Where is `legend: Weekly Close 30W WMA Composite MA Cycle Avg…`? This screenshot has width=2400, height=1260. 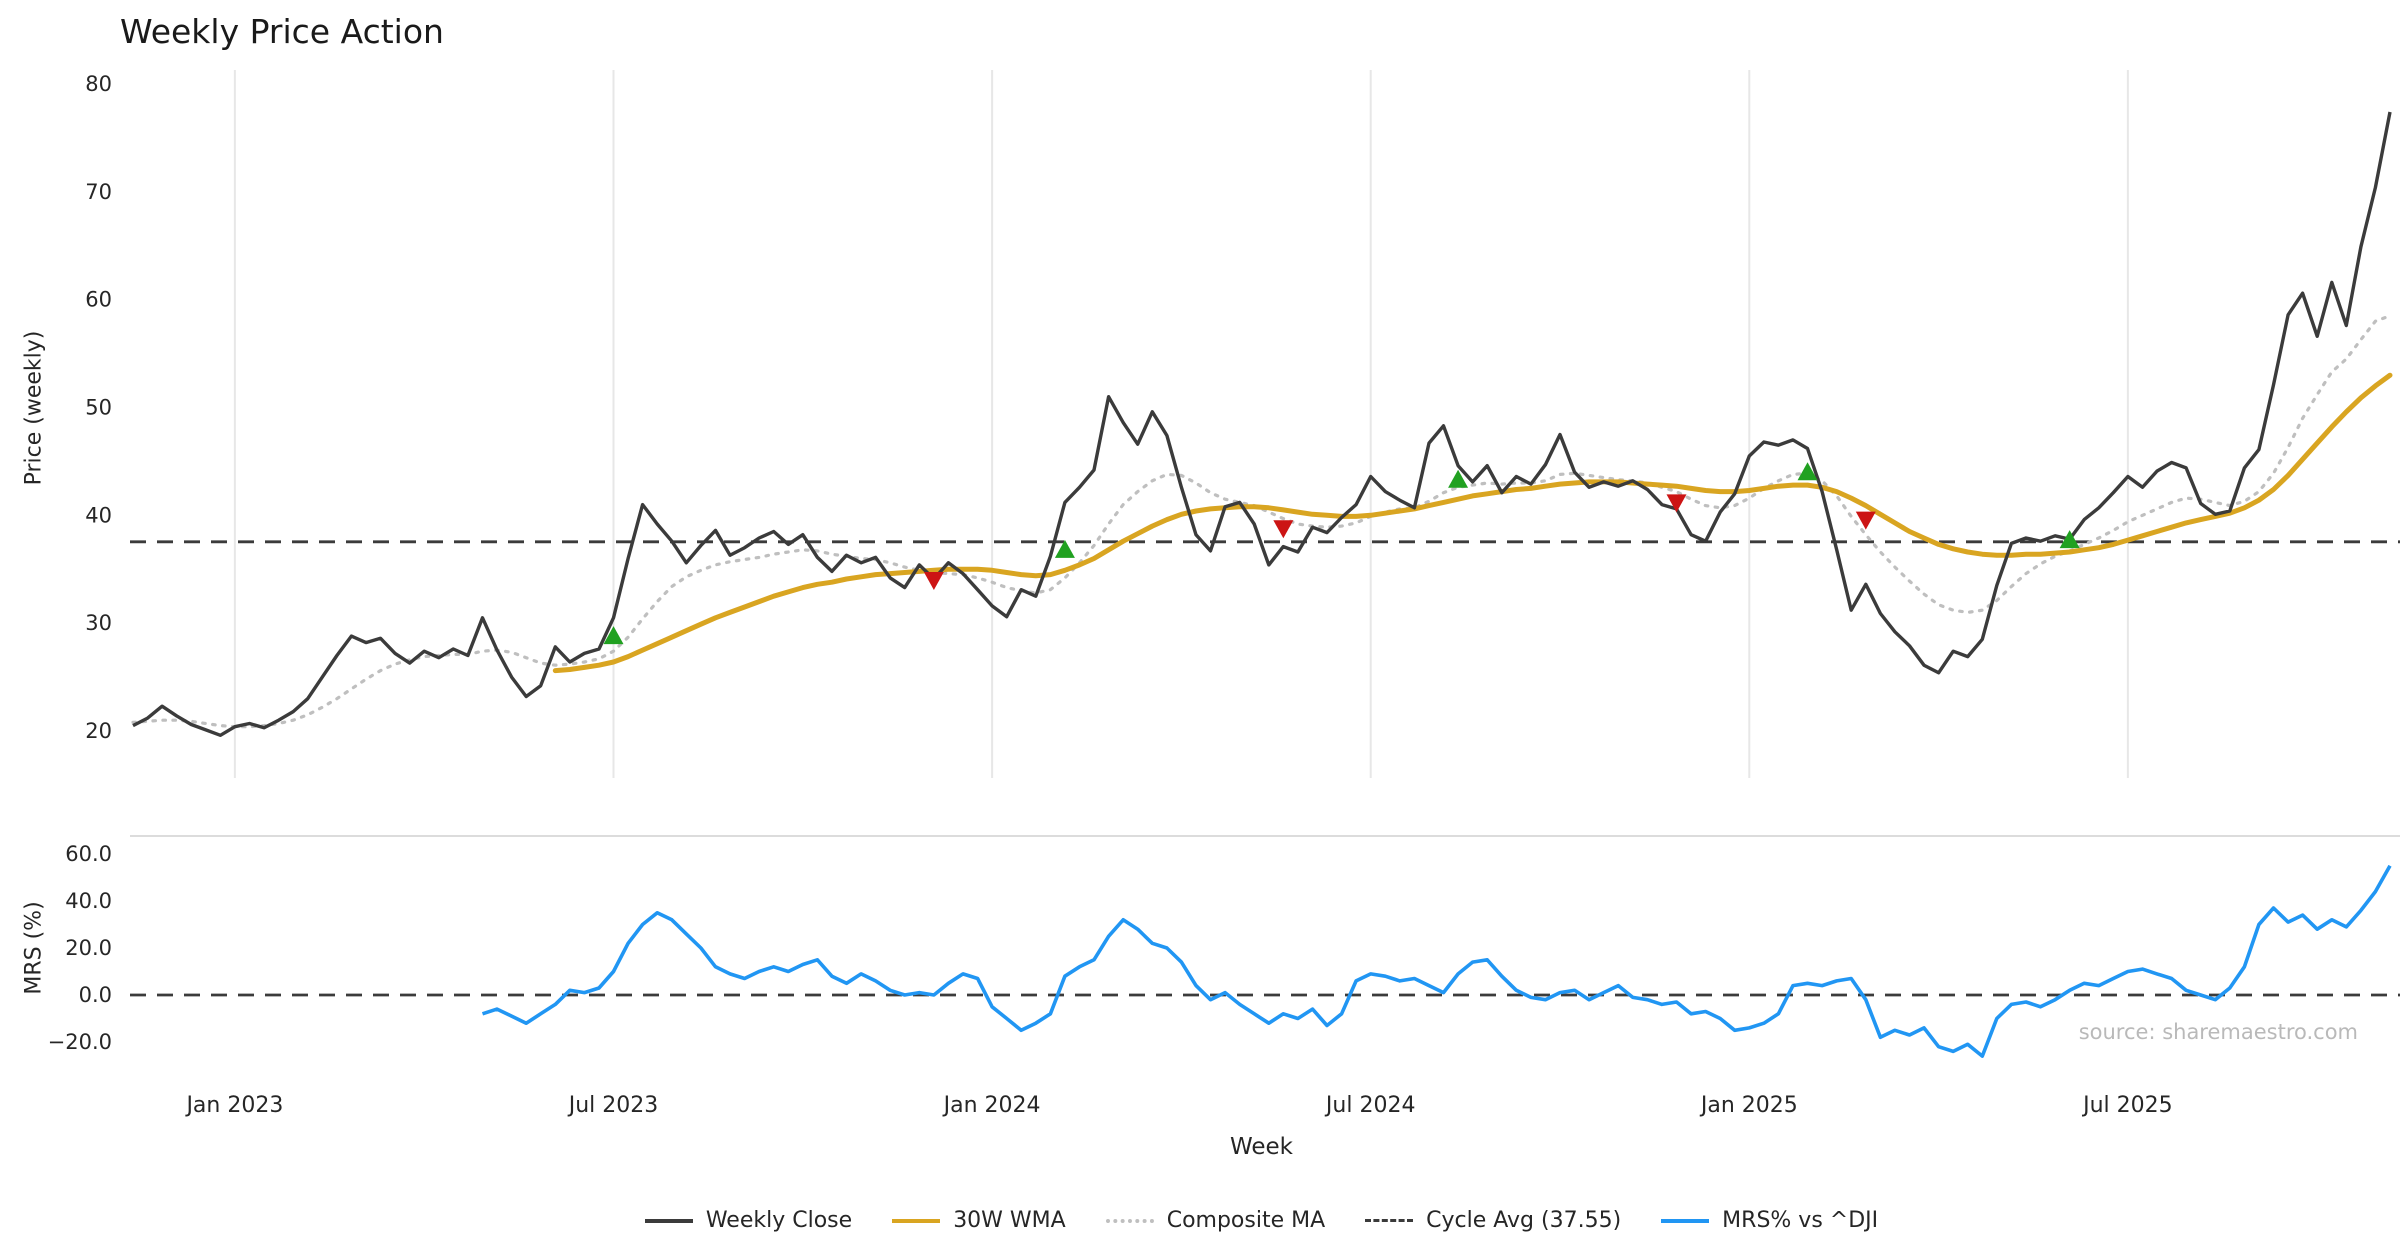
legend: Weekly Close 30W WMA Composite MA Cycle Avg… is located at coordinates (1261, 1220).